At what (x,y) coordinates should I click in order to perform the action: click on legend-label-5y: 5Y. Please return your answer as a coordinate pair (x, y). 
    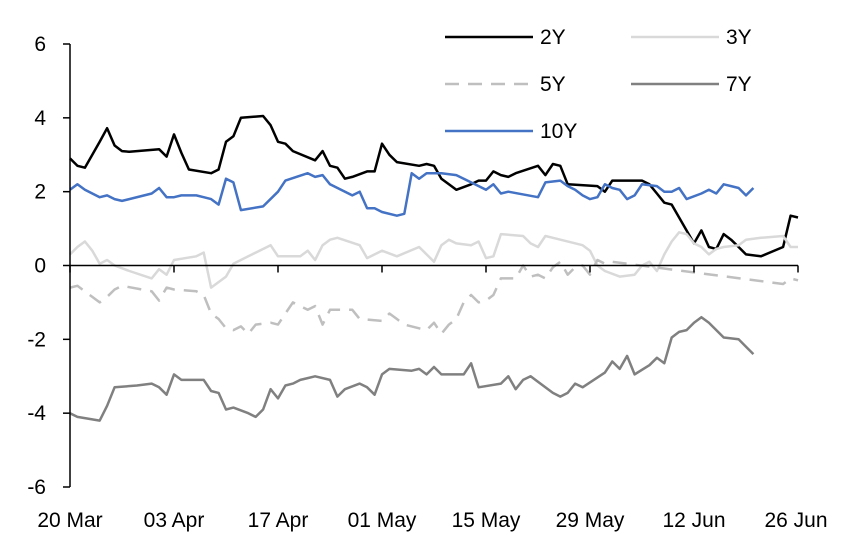
    Looking at the image, I should click on (553, 84).